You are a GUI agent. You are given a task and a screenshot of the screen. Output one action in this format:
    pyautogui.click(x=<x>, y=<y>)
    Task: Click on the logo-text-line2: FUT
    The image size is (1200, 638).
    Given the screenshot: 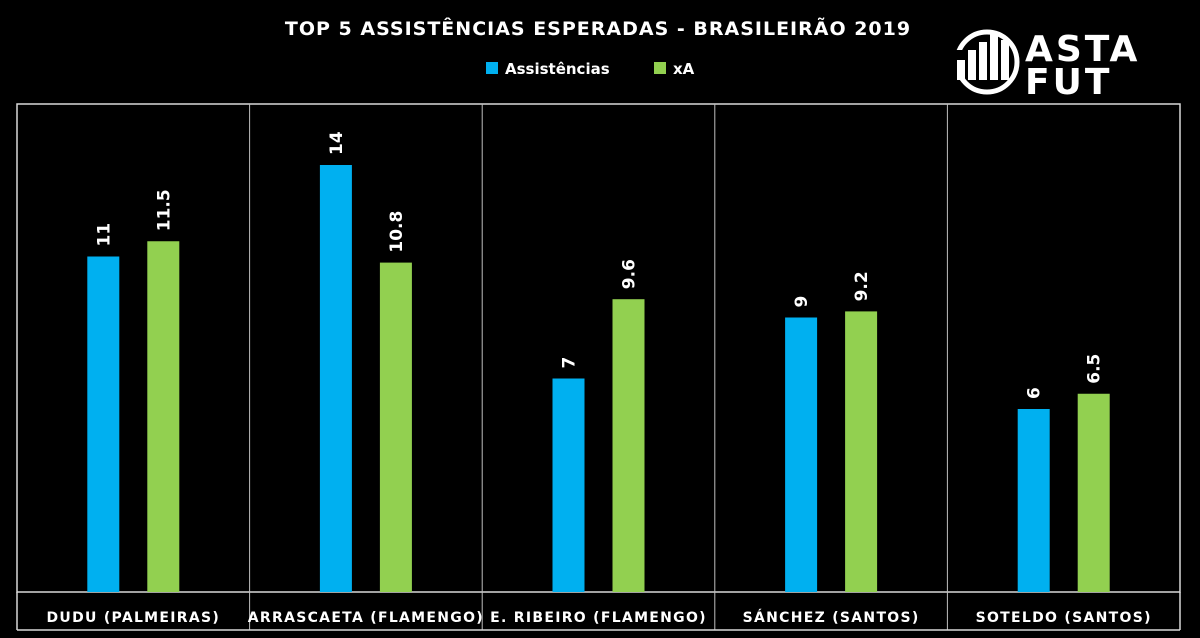 What is the action you would take?
    pyautogui.click(x=1068, y=82)
    